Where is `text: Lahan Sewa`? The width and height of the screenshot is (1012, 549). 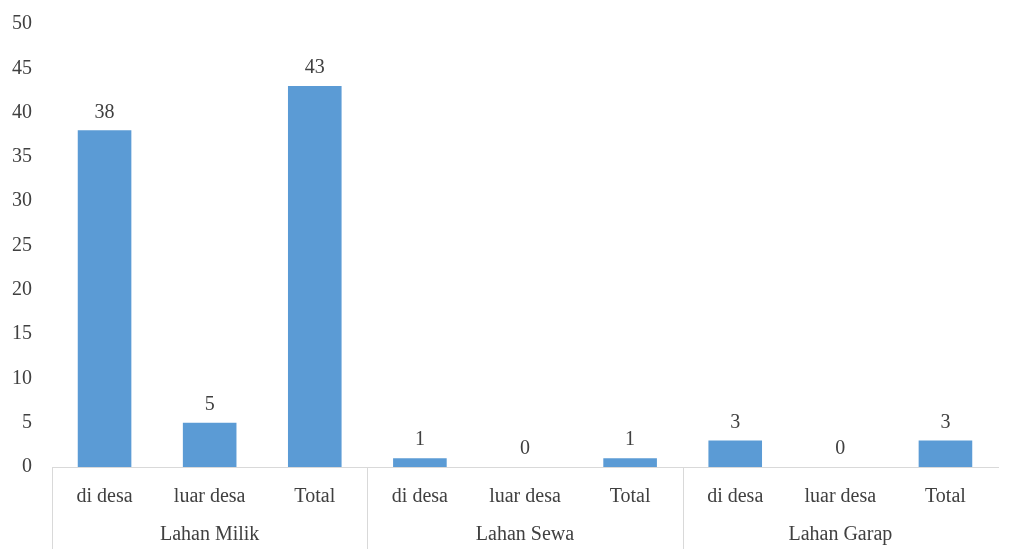 text: Lahan Sewa is located at coordinates (525, 533).